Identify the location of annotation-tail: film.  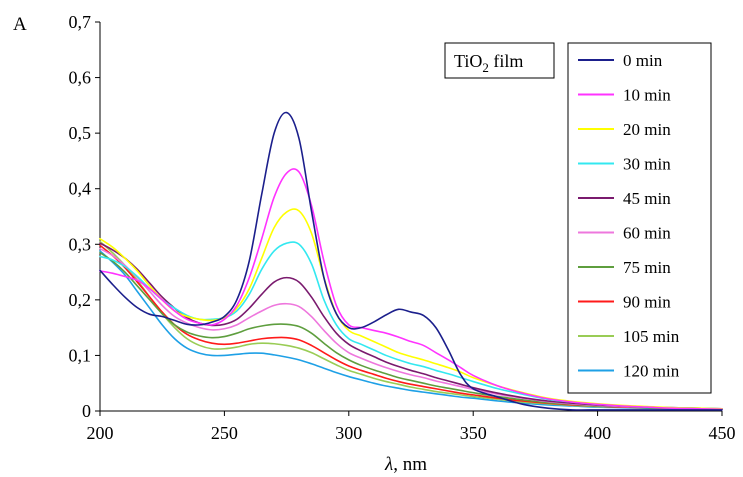
(506, 61).